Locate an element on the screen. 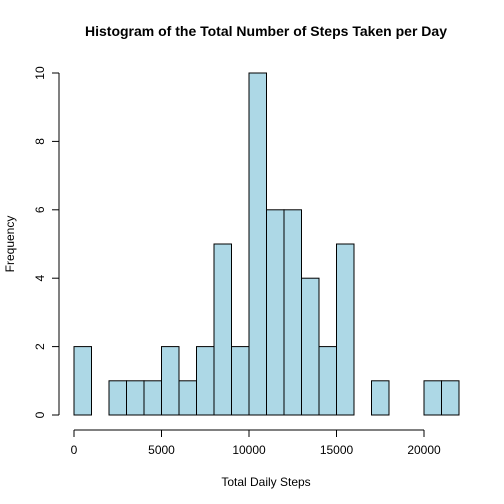 This screenshot has height=504, width=504. y-axis-label: Frequency is located at coordinates (10, 244).